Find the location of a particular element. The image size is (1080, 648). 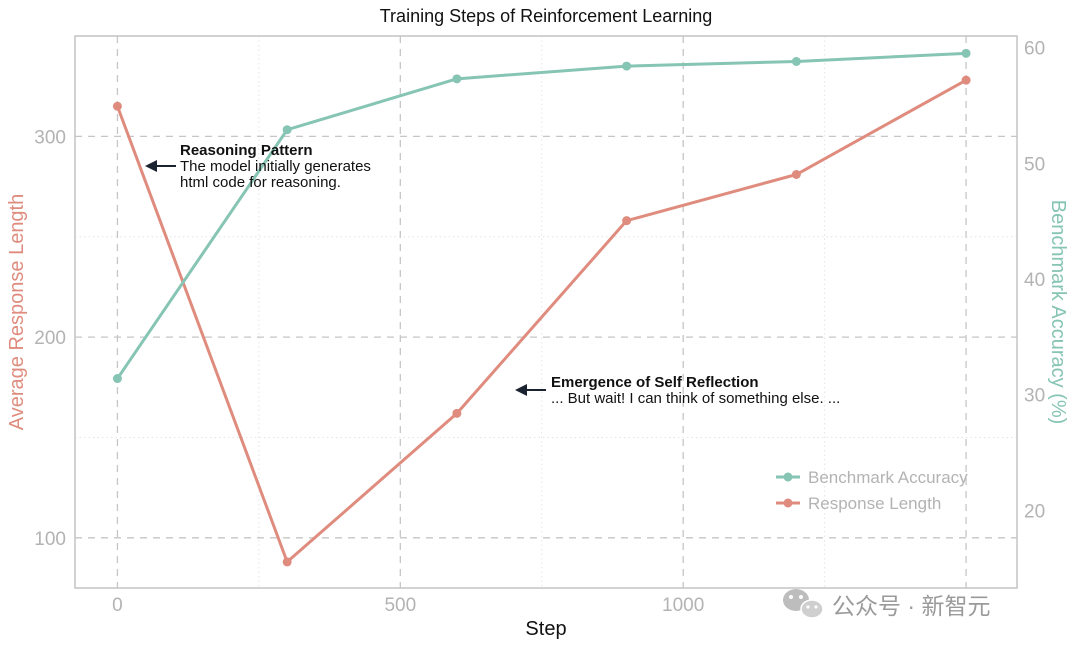

wechat-icon is located at coordinates (803, 604).